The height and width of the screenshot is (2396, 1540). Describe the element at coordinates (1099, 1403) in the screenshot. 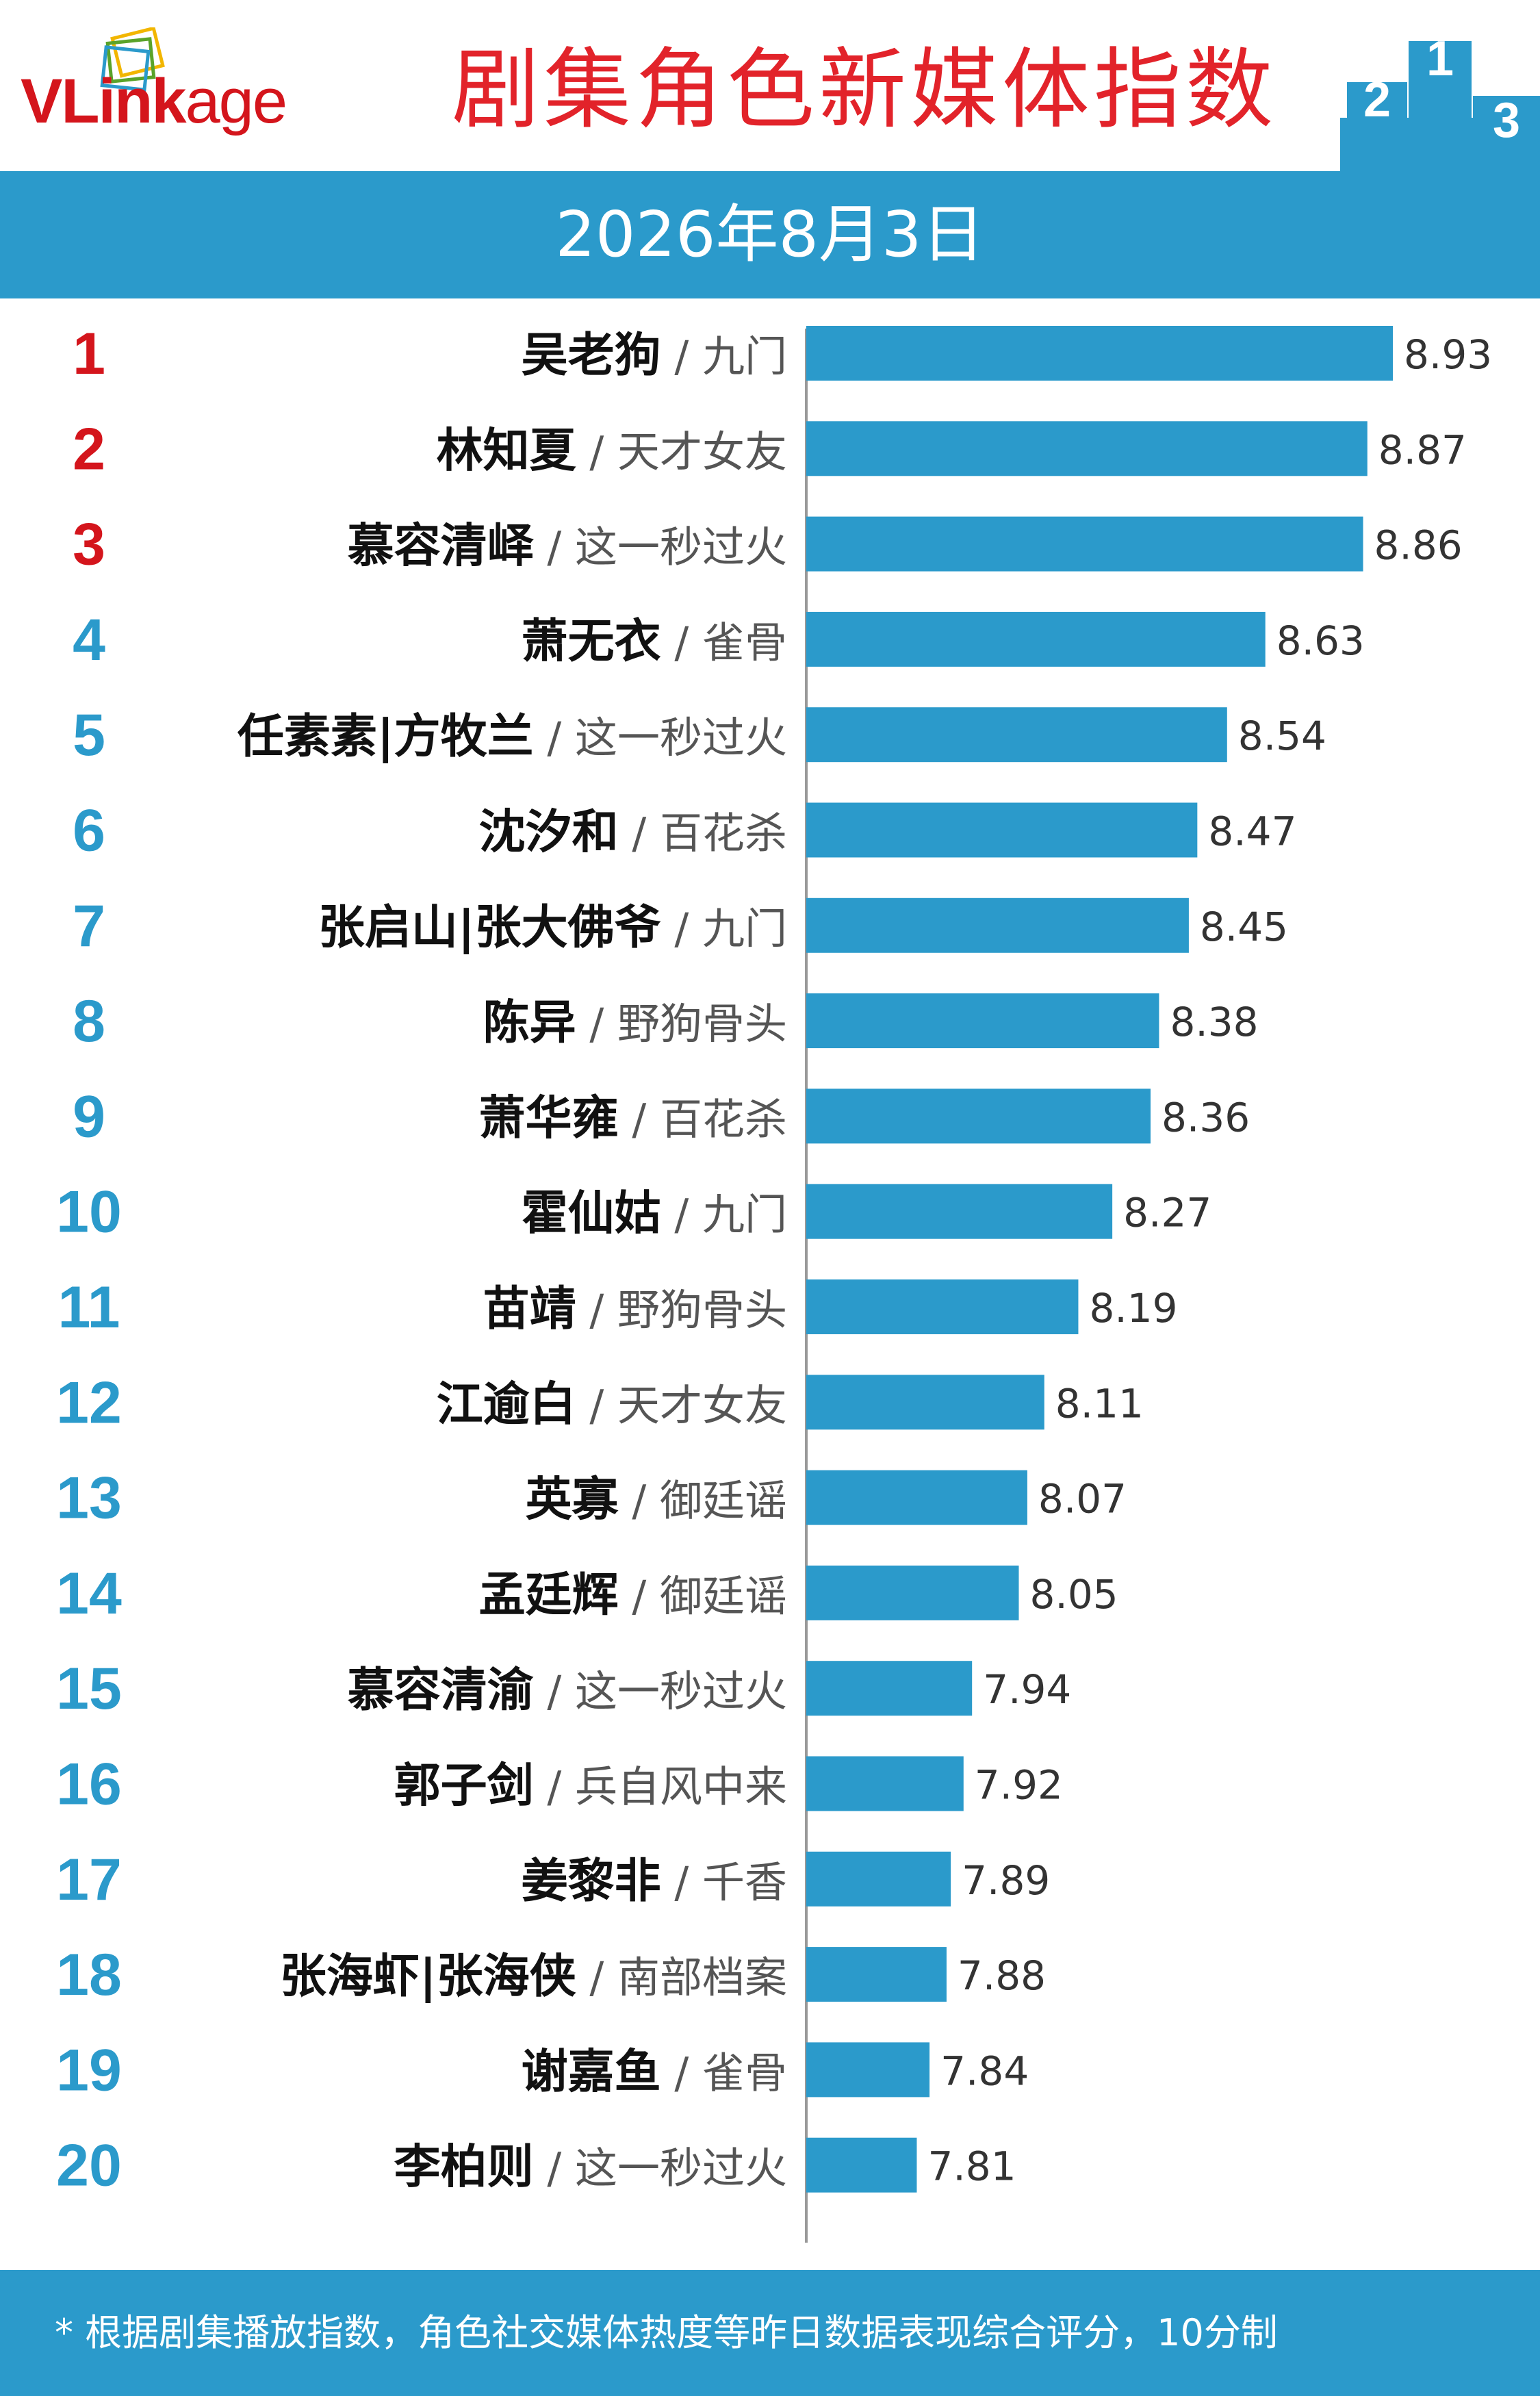

I see `value-label: 8.11` at that location.